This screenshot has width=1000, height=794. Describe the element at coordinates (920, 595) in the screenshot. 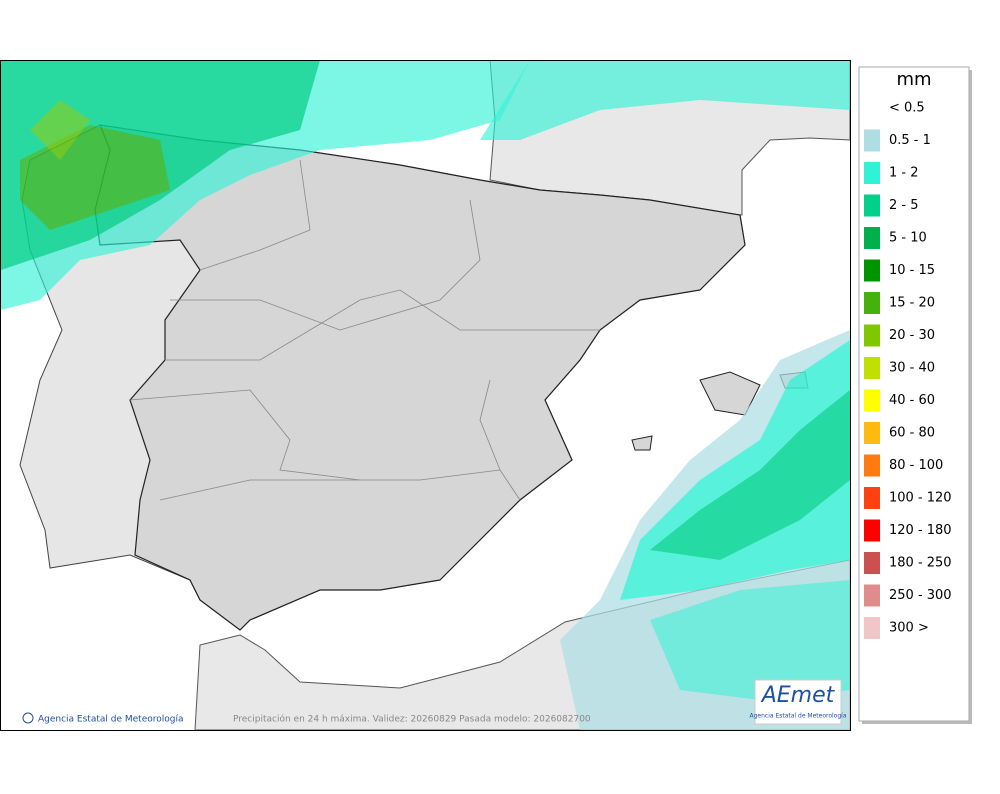

I see `legend-label: 250 - 300` at that location.